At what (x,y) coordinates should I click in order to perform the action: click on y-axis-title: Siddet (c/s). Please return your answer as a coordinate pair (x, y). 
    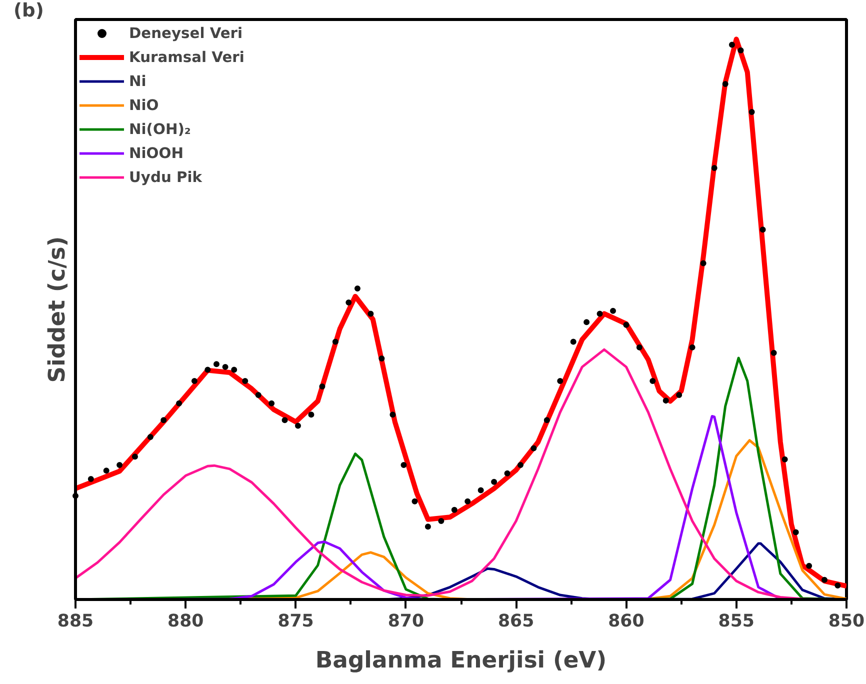
    Looking at the image, I should click on (57, 309).